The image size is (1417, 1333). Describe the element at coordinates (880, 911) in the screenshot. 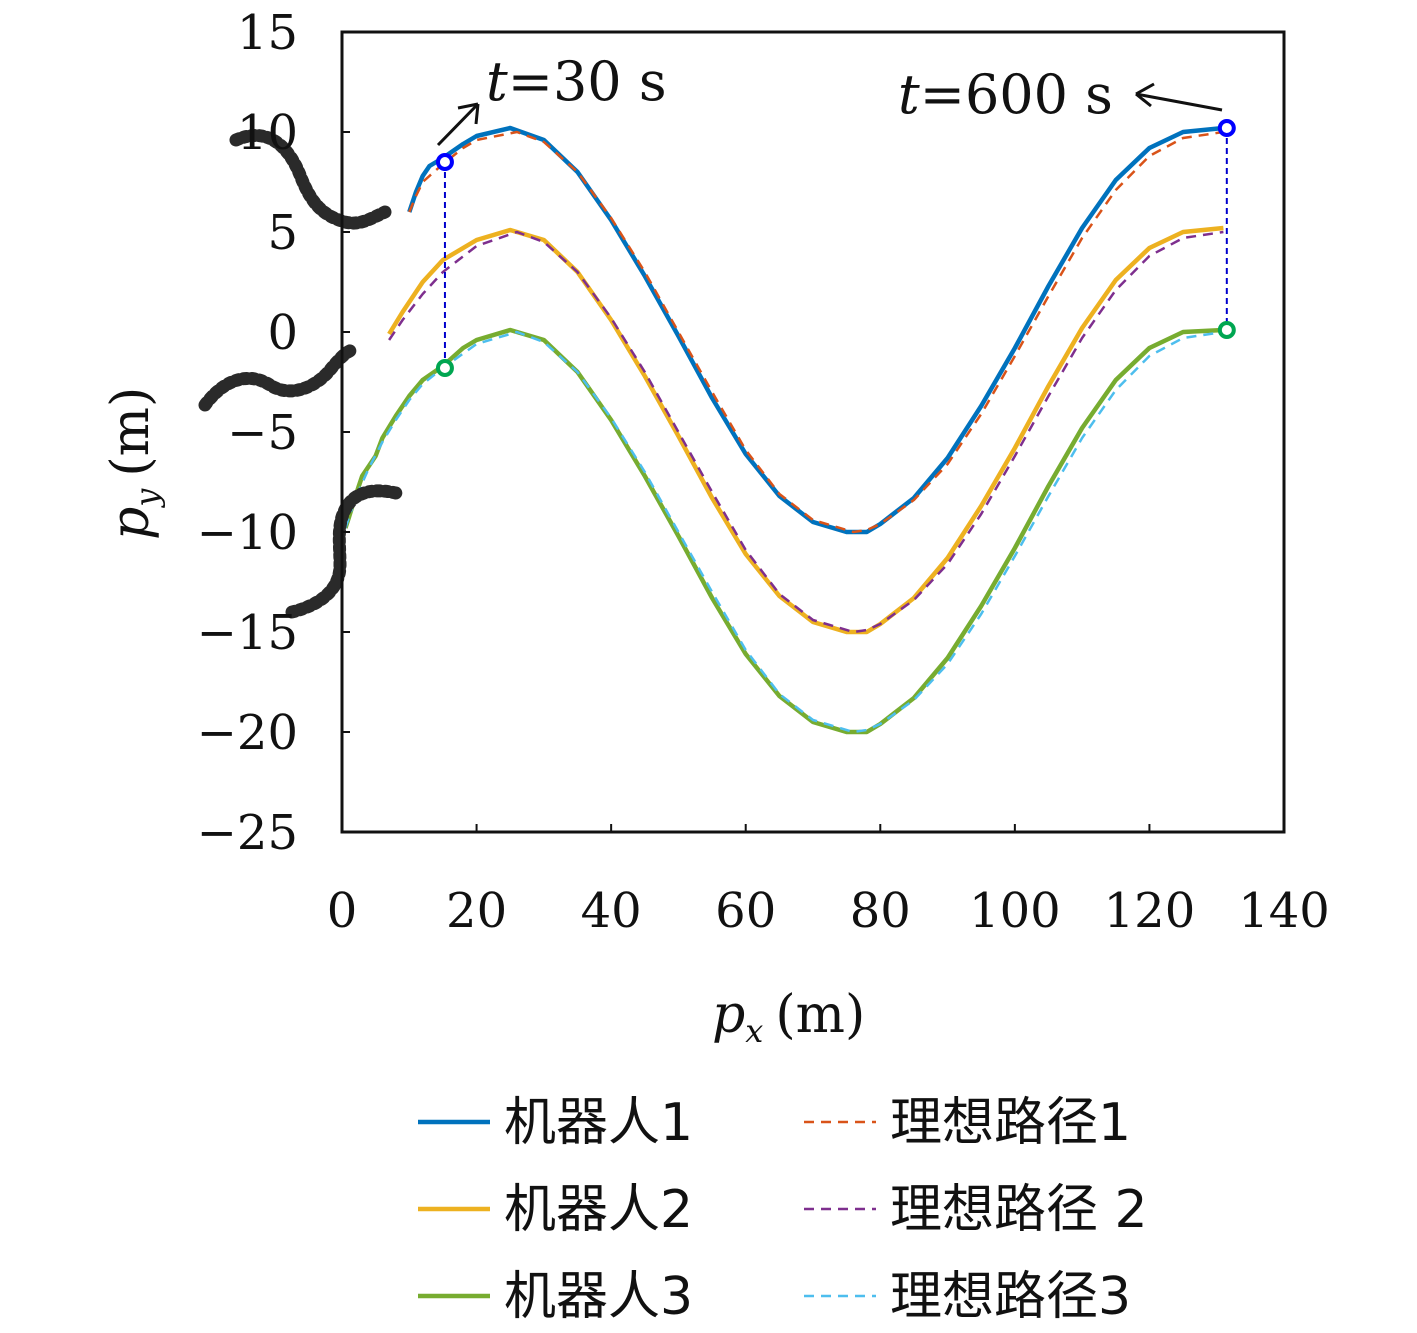

I see `x-tick-label: 80` at that location.